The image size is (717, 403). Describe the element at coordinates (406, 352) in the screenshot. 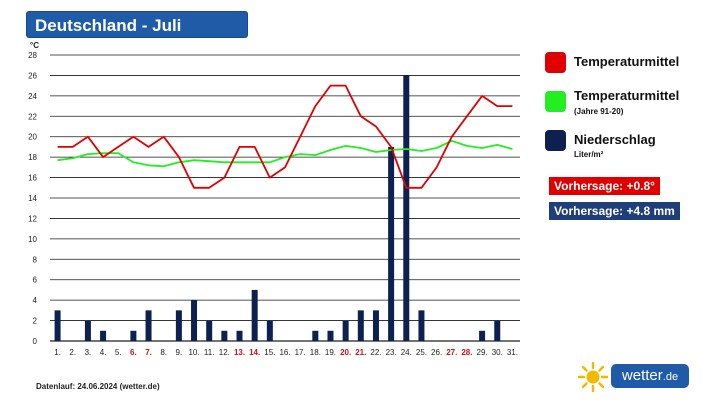

I see `x-tick-label: 24.` at that location.